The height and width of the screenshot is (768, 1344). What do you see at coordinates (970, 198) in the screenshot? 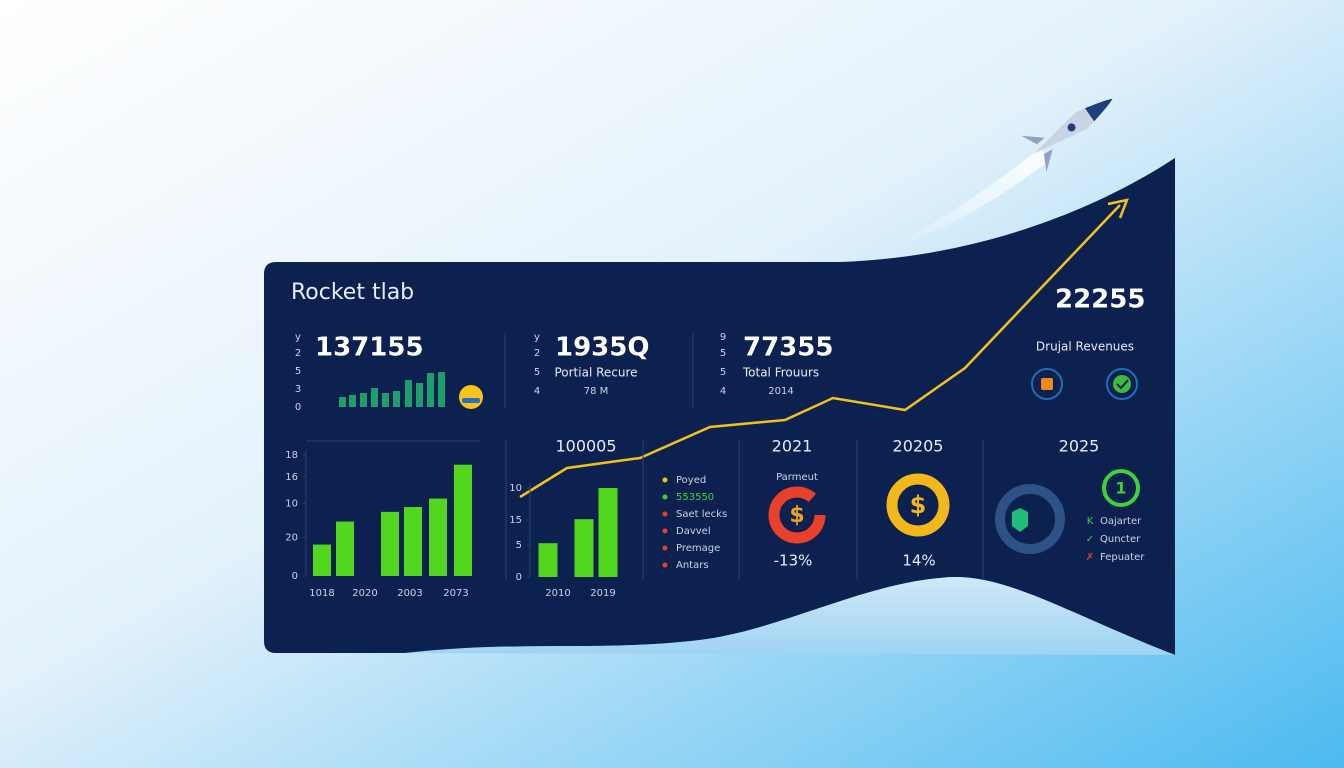
I see `rocket-trail` at bounding box center [970, 198].